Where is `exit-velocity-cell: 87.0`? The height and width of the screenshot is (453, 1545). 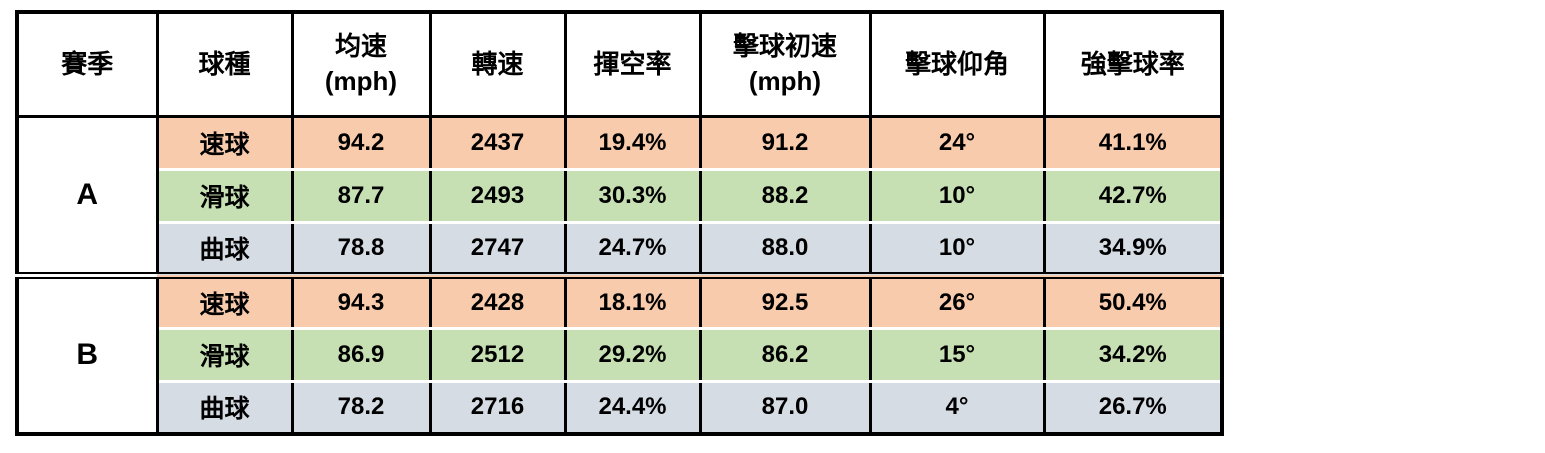 exit-velocity-cell: 87.0 is located at coordinates (785, 407).